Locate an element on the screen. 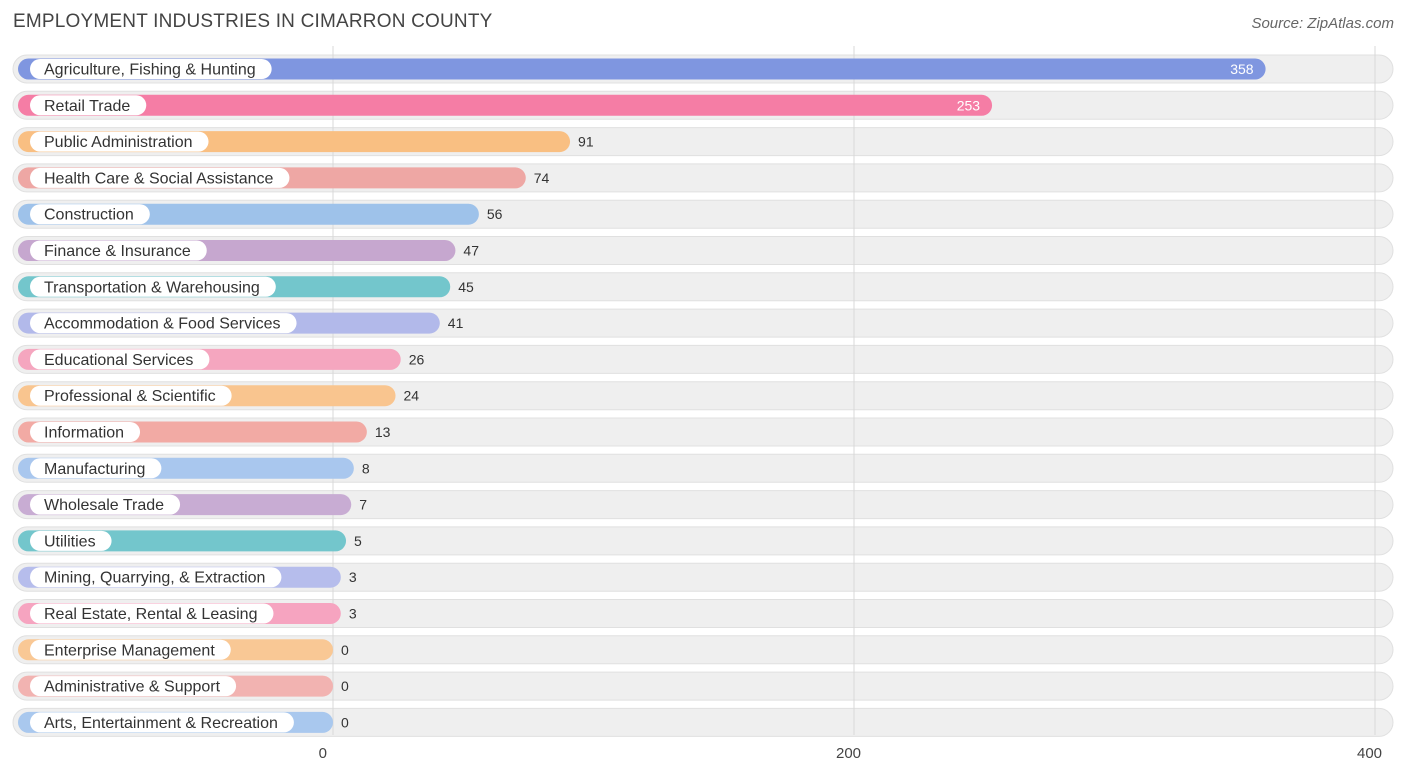 The image size is (1406, 776). category-label: Transportation & Warehousing is located at coordinates (152, 287).